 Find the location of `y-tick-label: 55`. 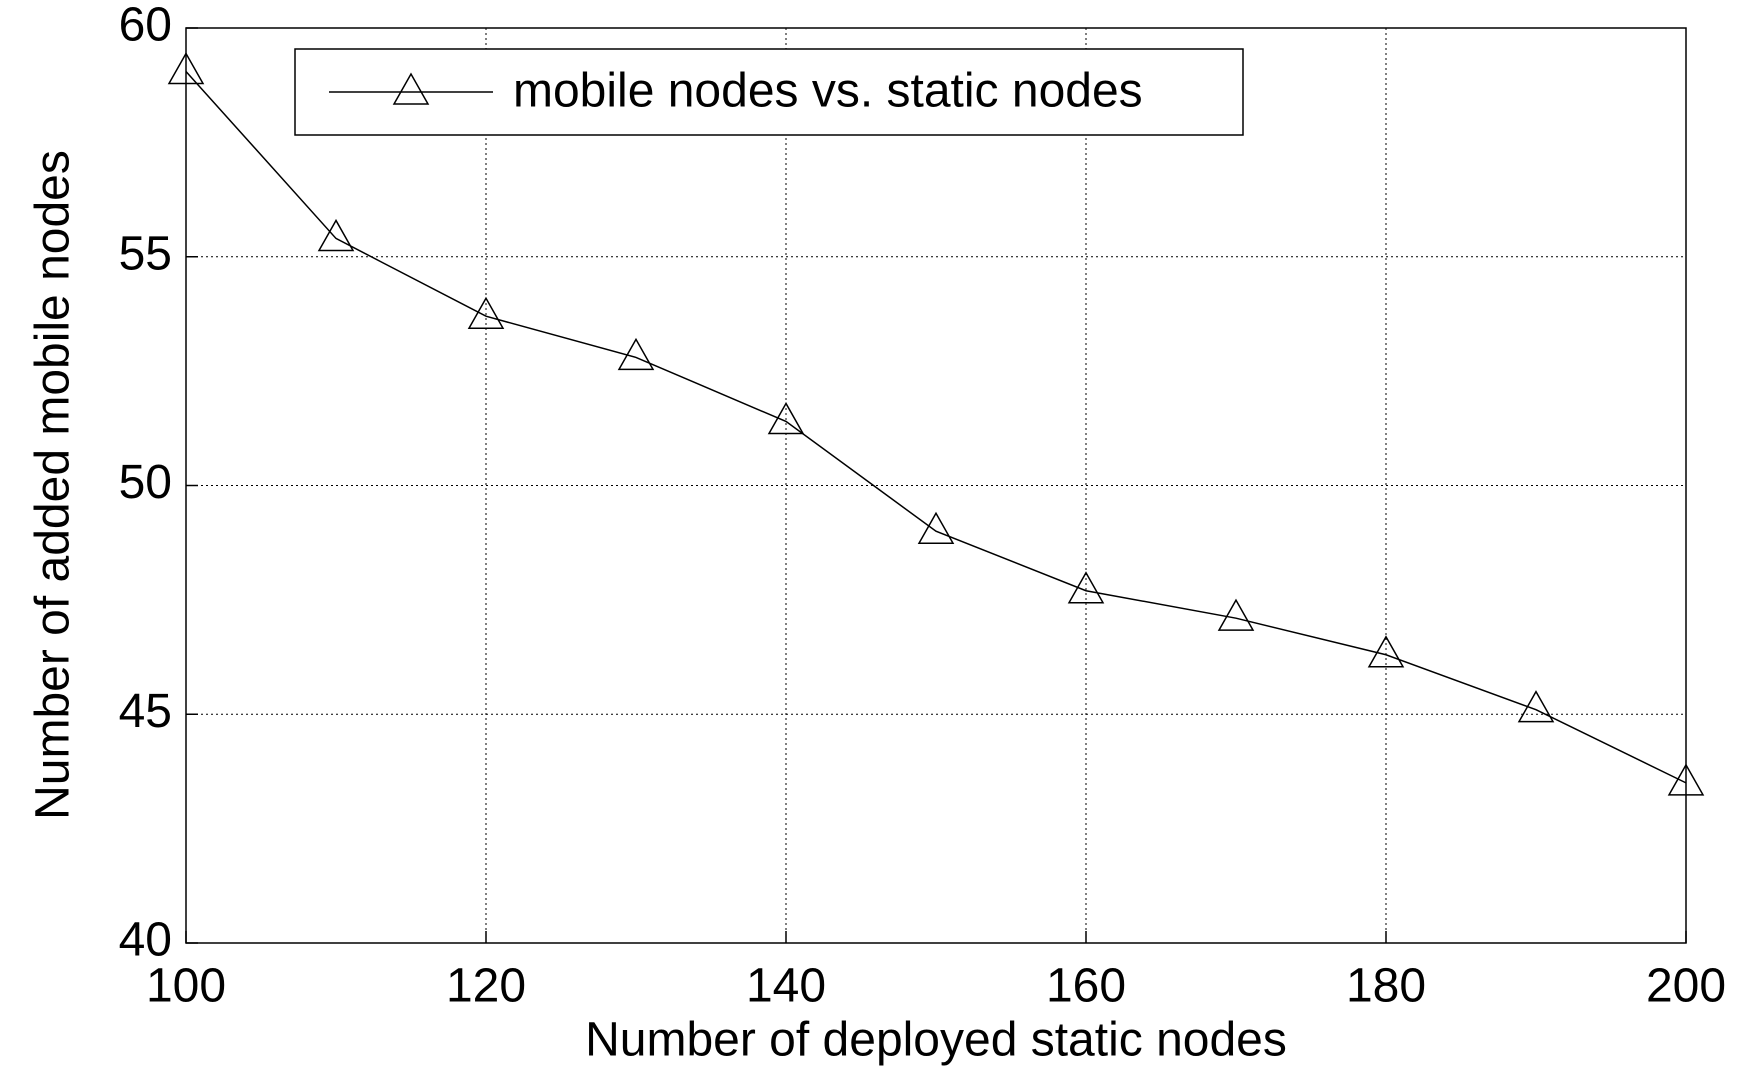

y-tick-label: 55 is located at coordinates (145, 253).